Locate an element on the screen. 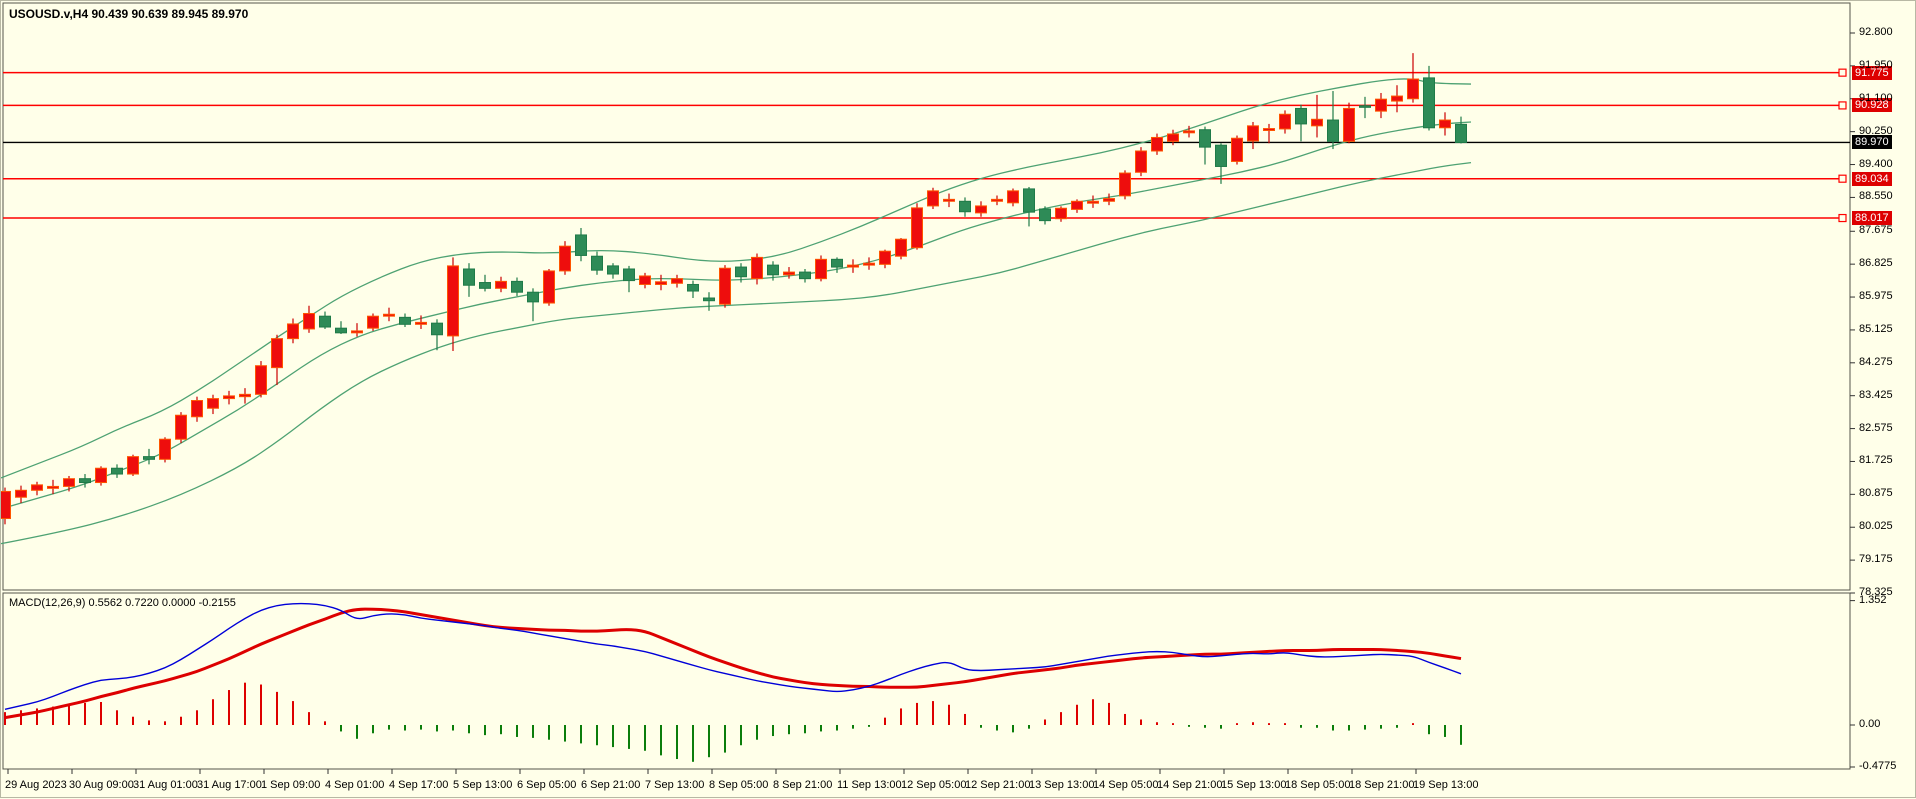  price-axis-tick-label: 85.125 is located at coordinates (1876, 328).